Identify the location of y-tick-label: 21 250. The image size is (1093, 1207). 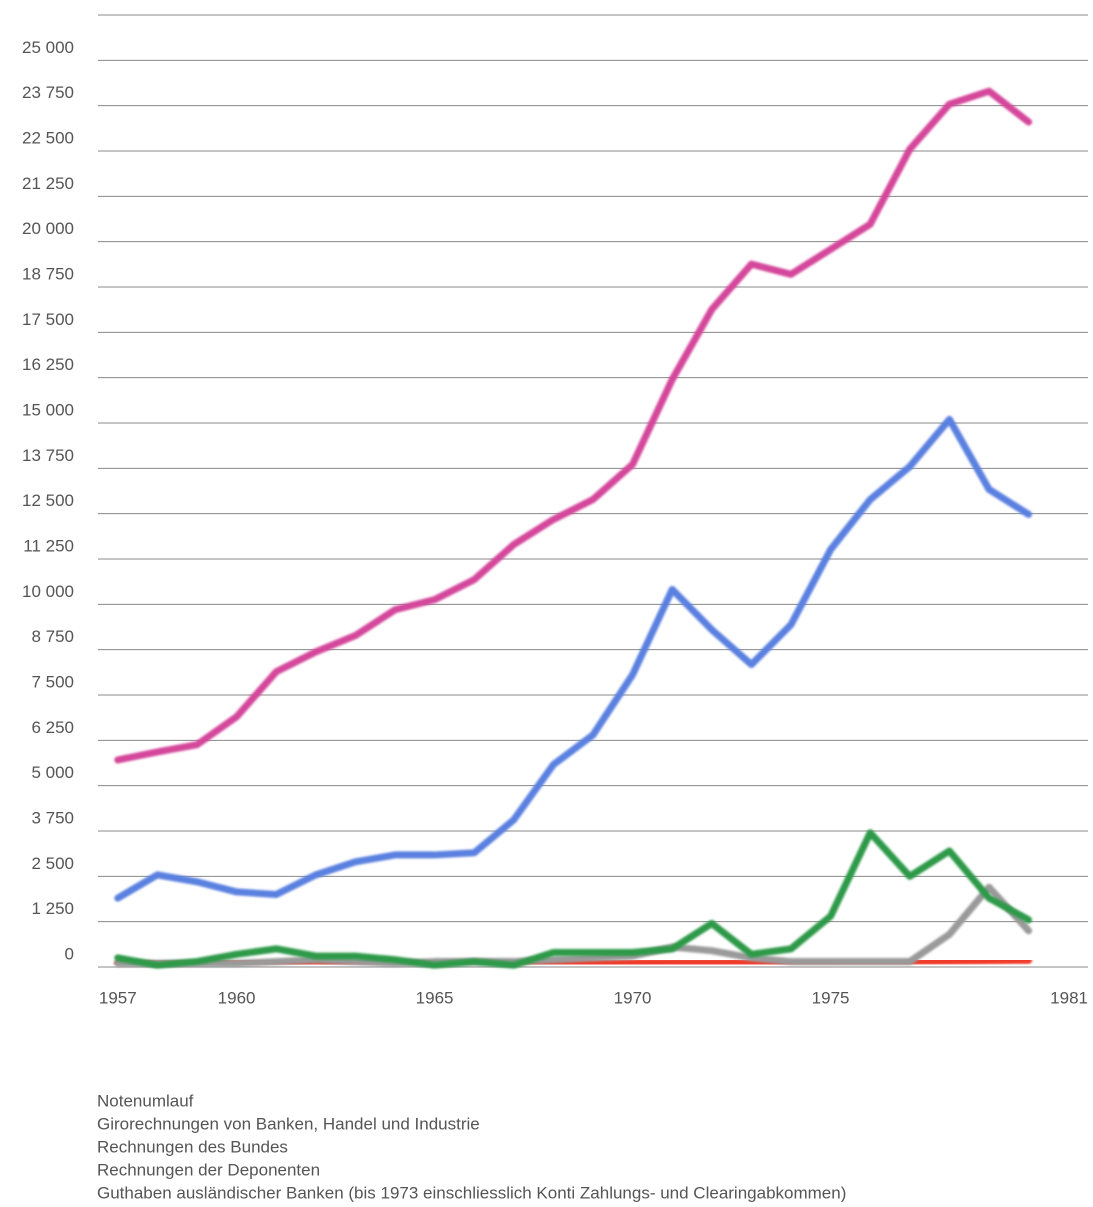
(48, 183).